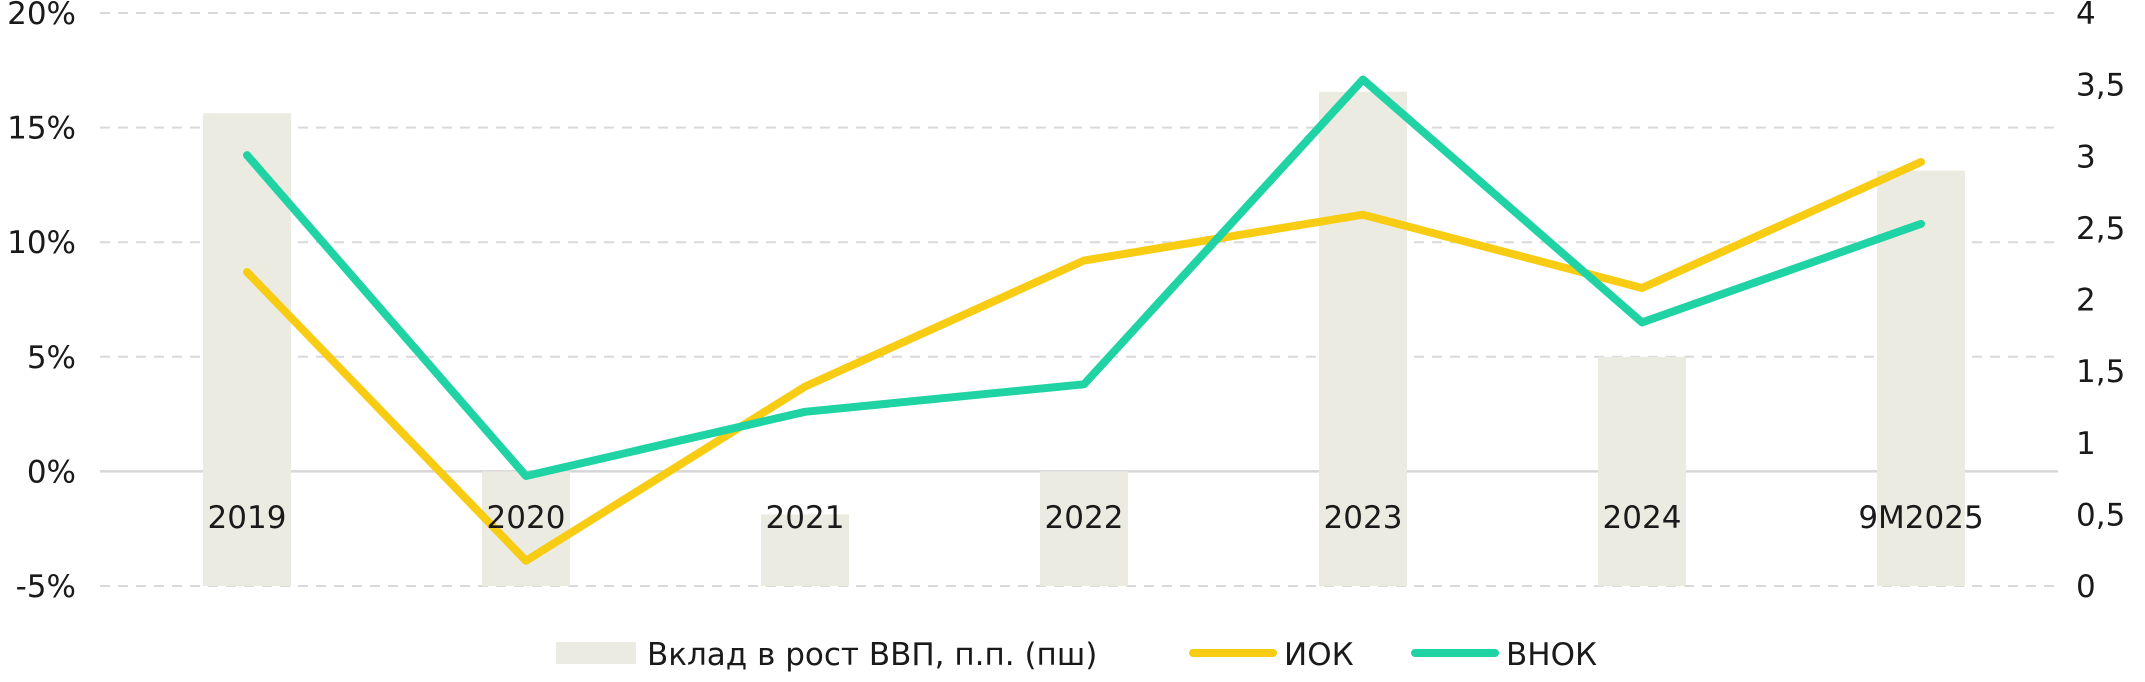 The width and height of the screenshot is (2145, 682). Describe the element at coordinates (247, 518) in the screenshot. I see `x-tick-label: 2019` at that location.